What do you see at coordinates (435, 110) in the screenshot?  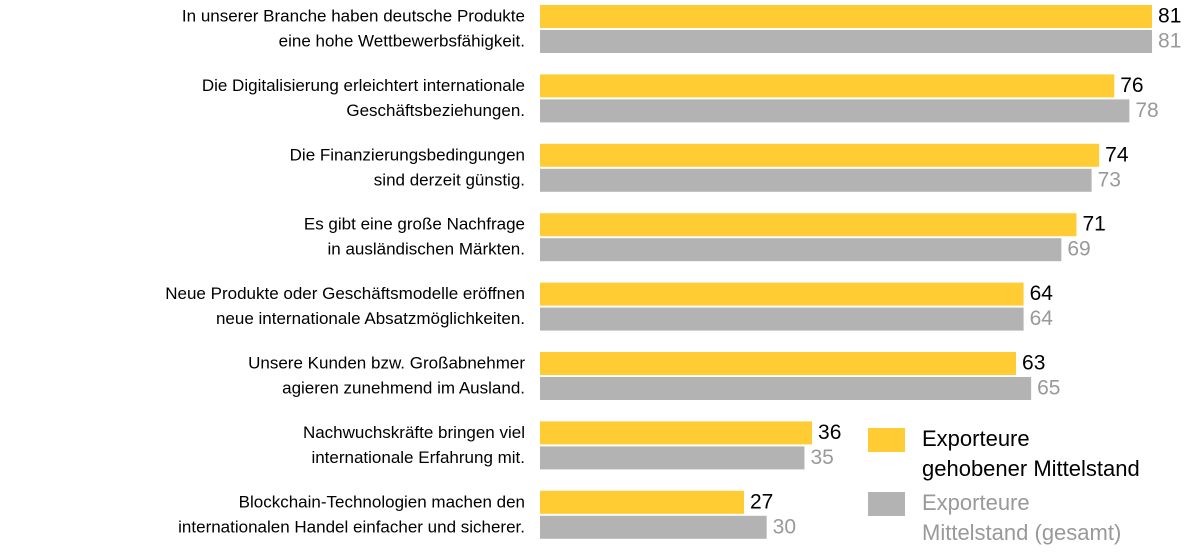 I see `category-label: Geschäftsbeziehungen.` at bounding box center [435, 110].